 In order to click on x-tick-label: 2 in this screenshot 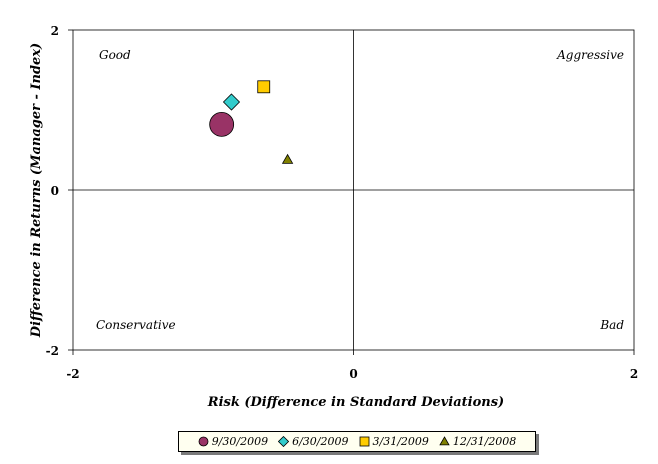, I will do `click(634, 374)`.